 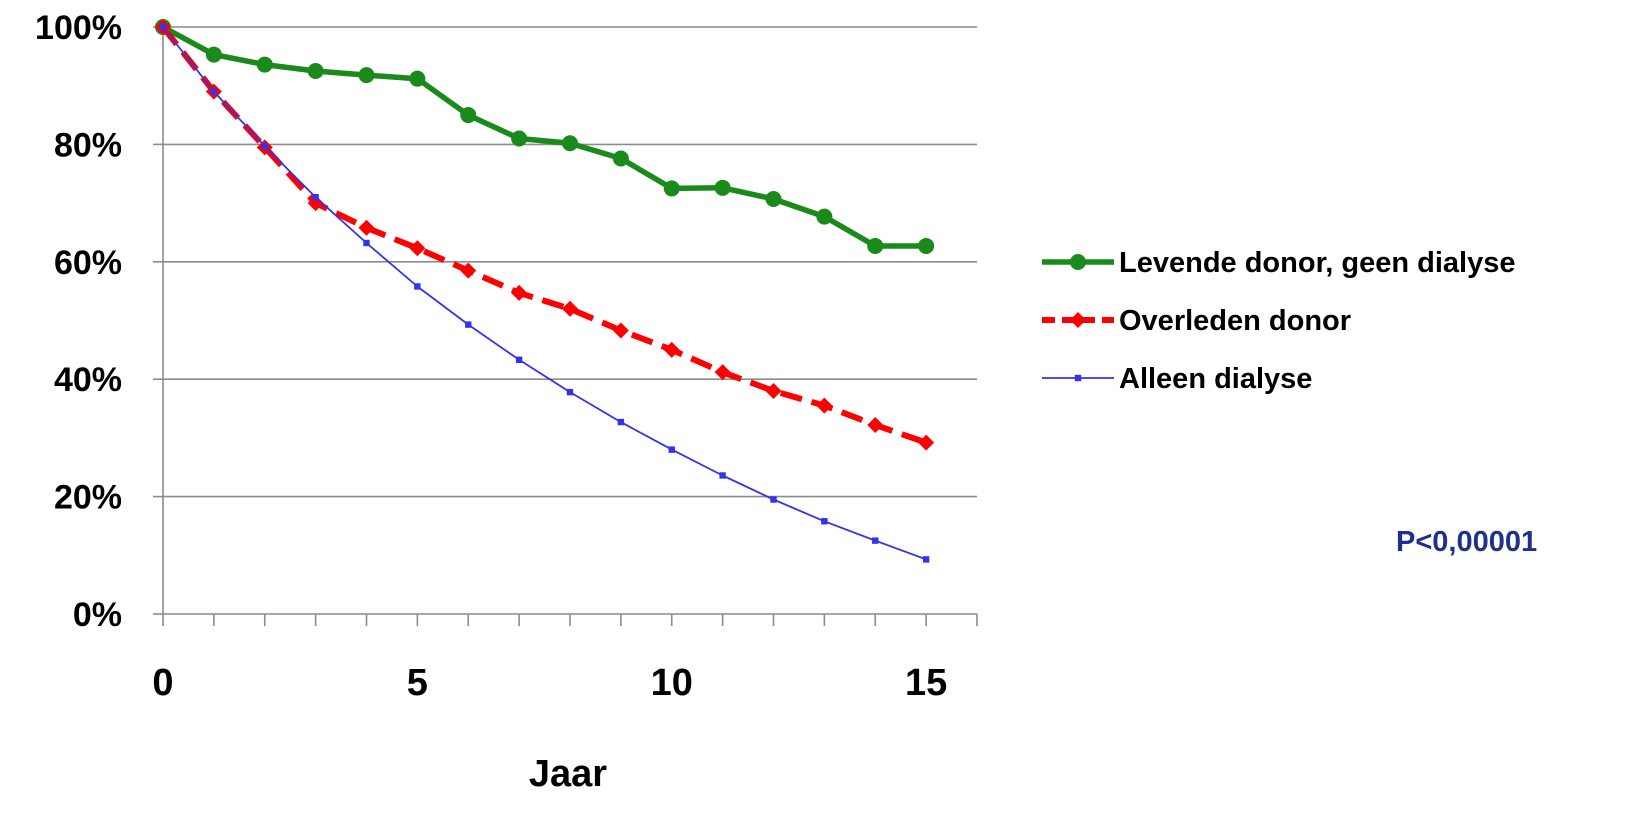 I want to click on legend-label: Overleden donor, so click(x=1235, y=321).